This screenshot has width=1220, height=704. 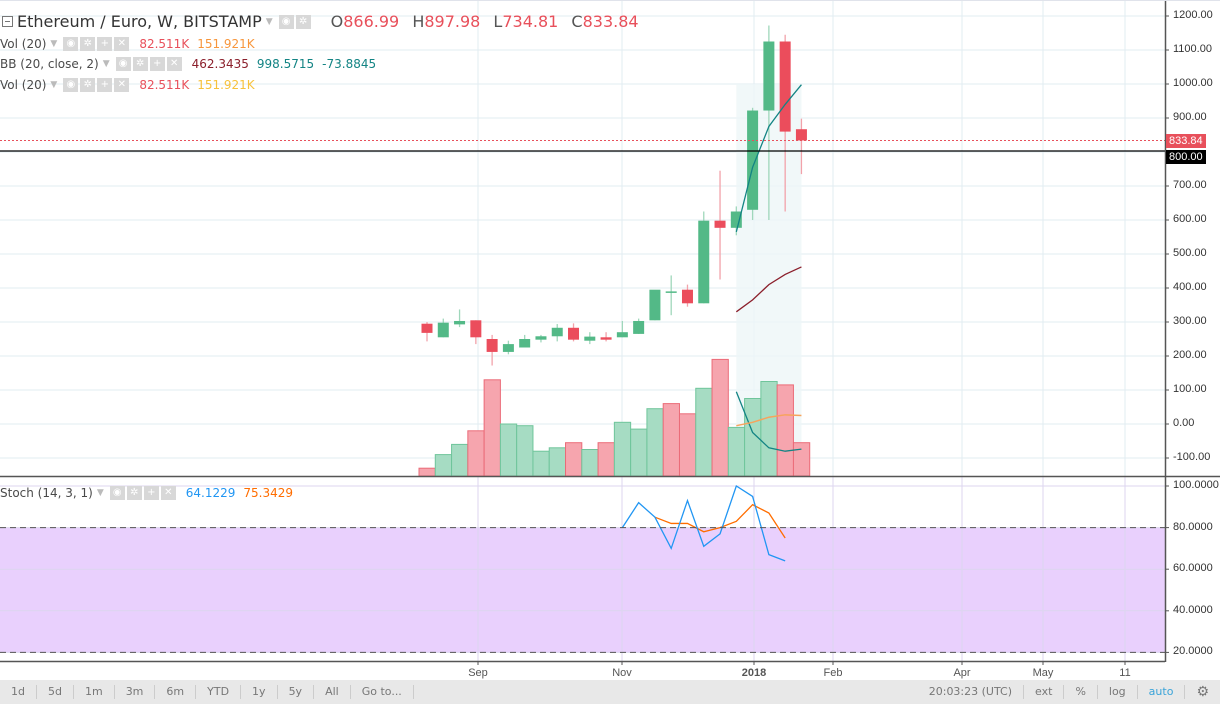 What do you see at coordinates (139, 21) in the screenshot?
I see `symbol-title: Ethereum / Euro, W, BITSTAMP` at bounding box center [139, 21].